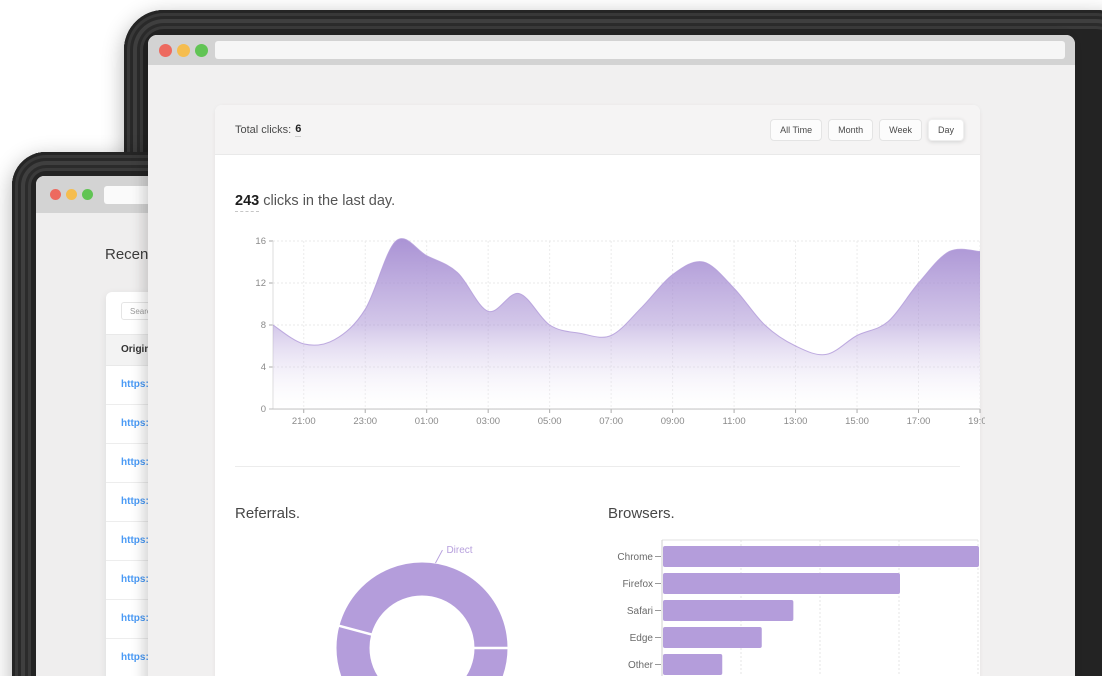 This screenshot has height=676, width=1102. I want to click on svg-text: 17:00, so click(919, 421).